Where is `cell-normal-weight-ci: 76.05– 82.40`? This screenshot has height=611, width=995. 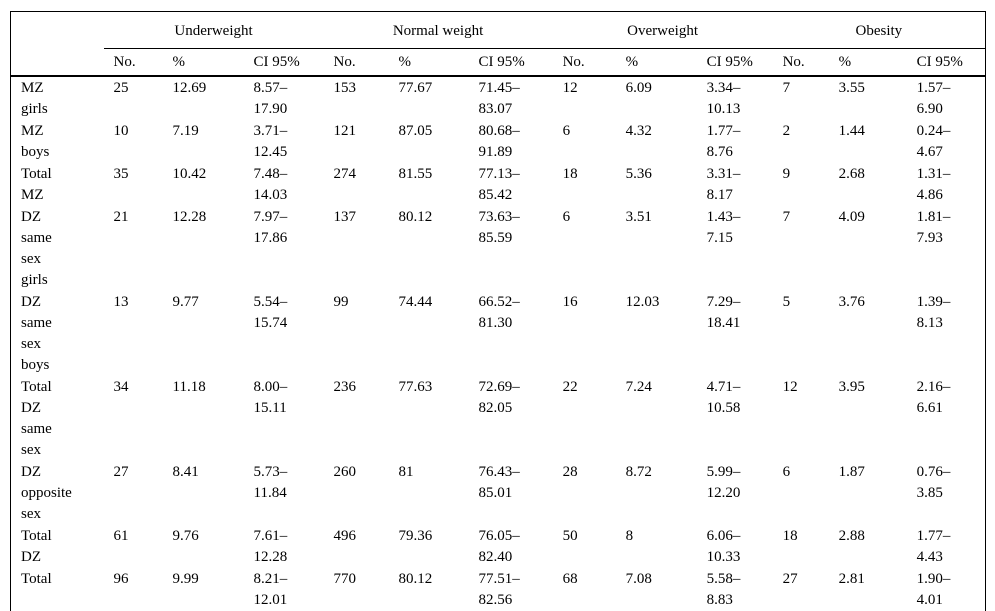
cell-normal-weight-ci: 76.05– 82.40 is located at coordinates (499, 546).